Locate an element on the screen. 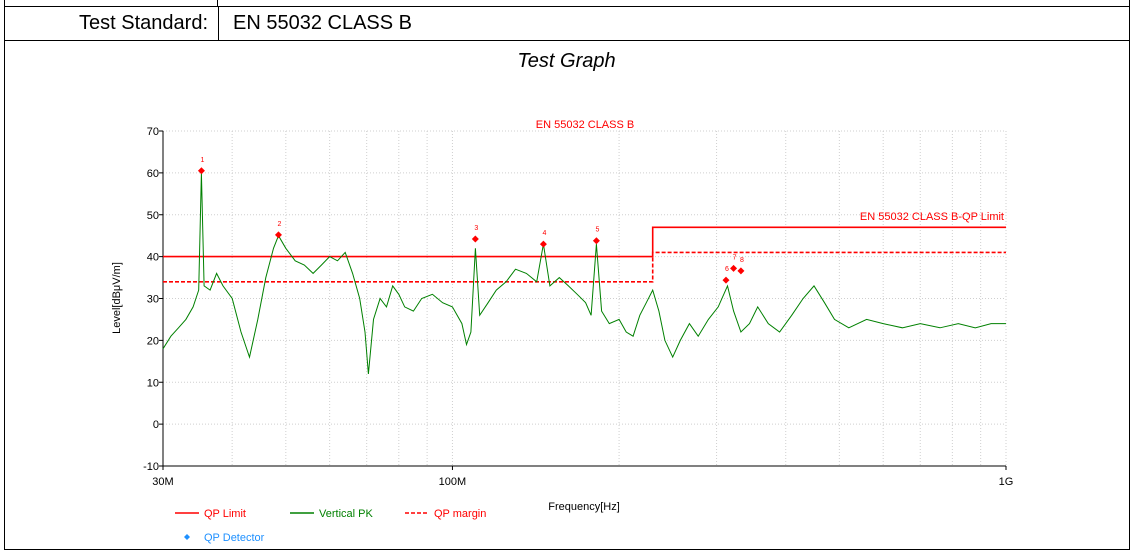 This screenshot has height=552, width=1133. qp-detector-markers: 1 2 3 4 5 67 8 is located at coordinates (471, 220).